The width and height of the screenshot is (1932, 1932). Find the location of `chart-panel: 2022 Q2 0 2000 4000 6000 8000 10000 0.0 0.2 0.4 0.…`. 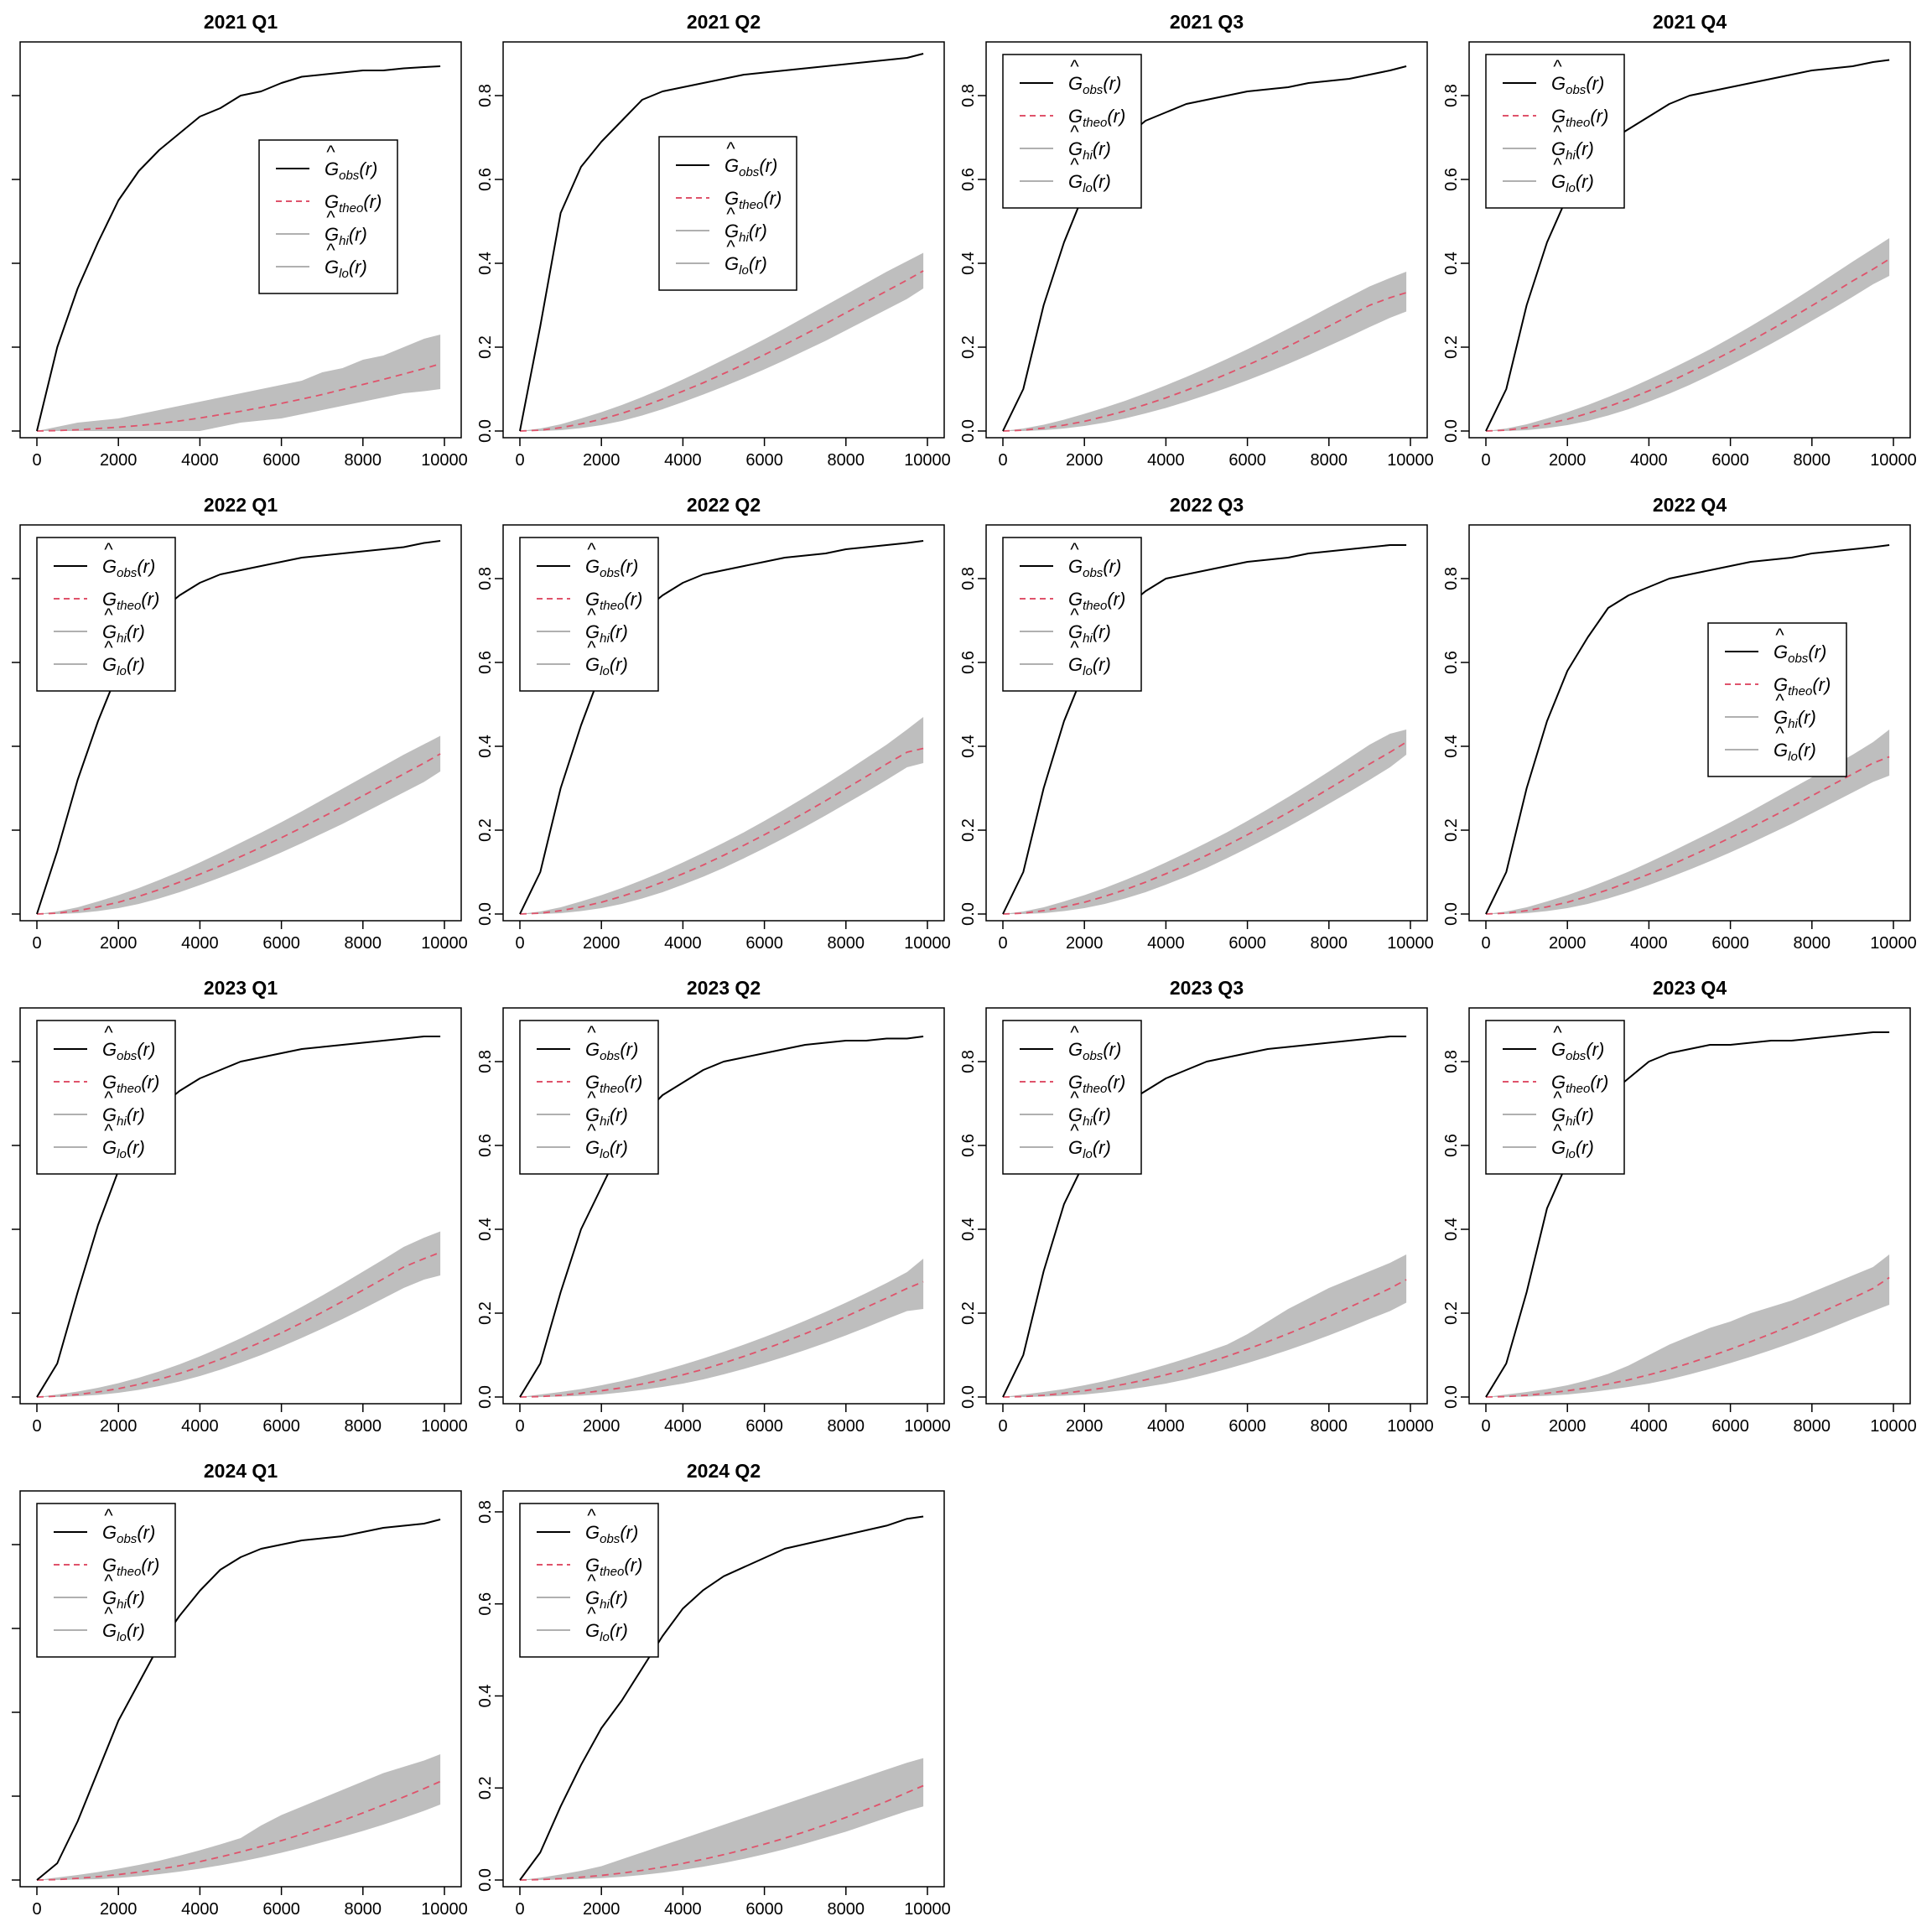

chart-panel: 2022 Q2 0 2000 4000 6000 8000 10000 0.0 0.2 0.4 0.… is located at coordinates (713, 723).